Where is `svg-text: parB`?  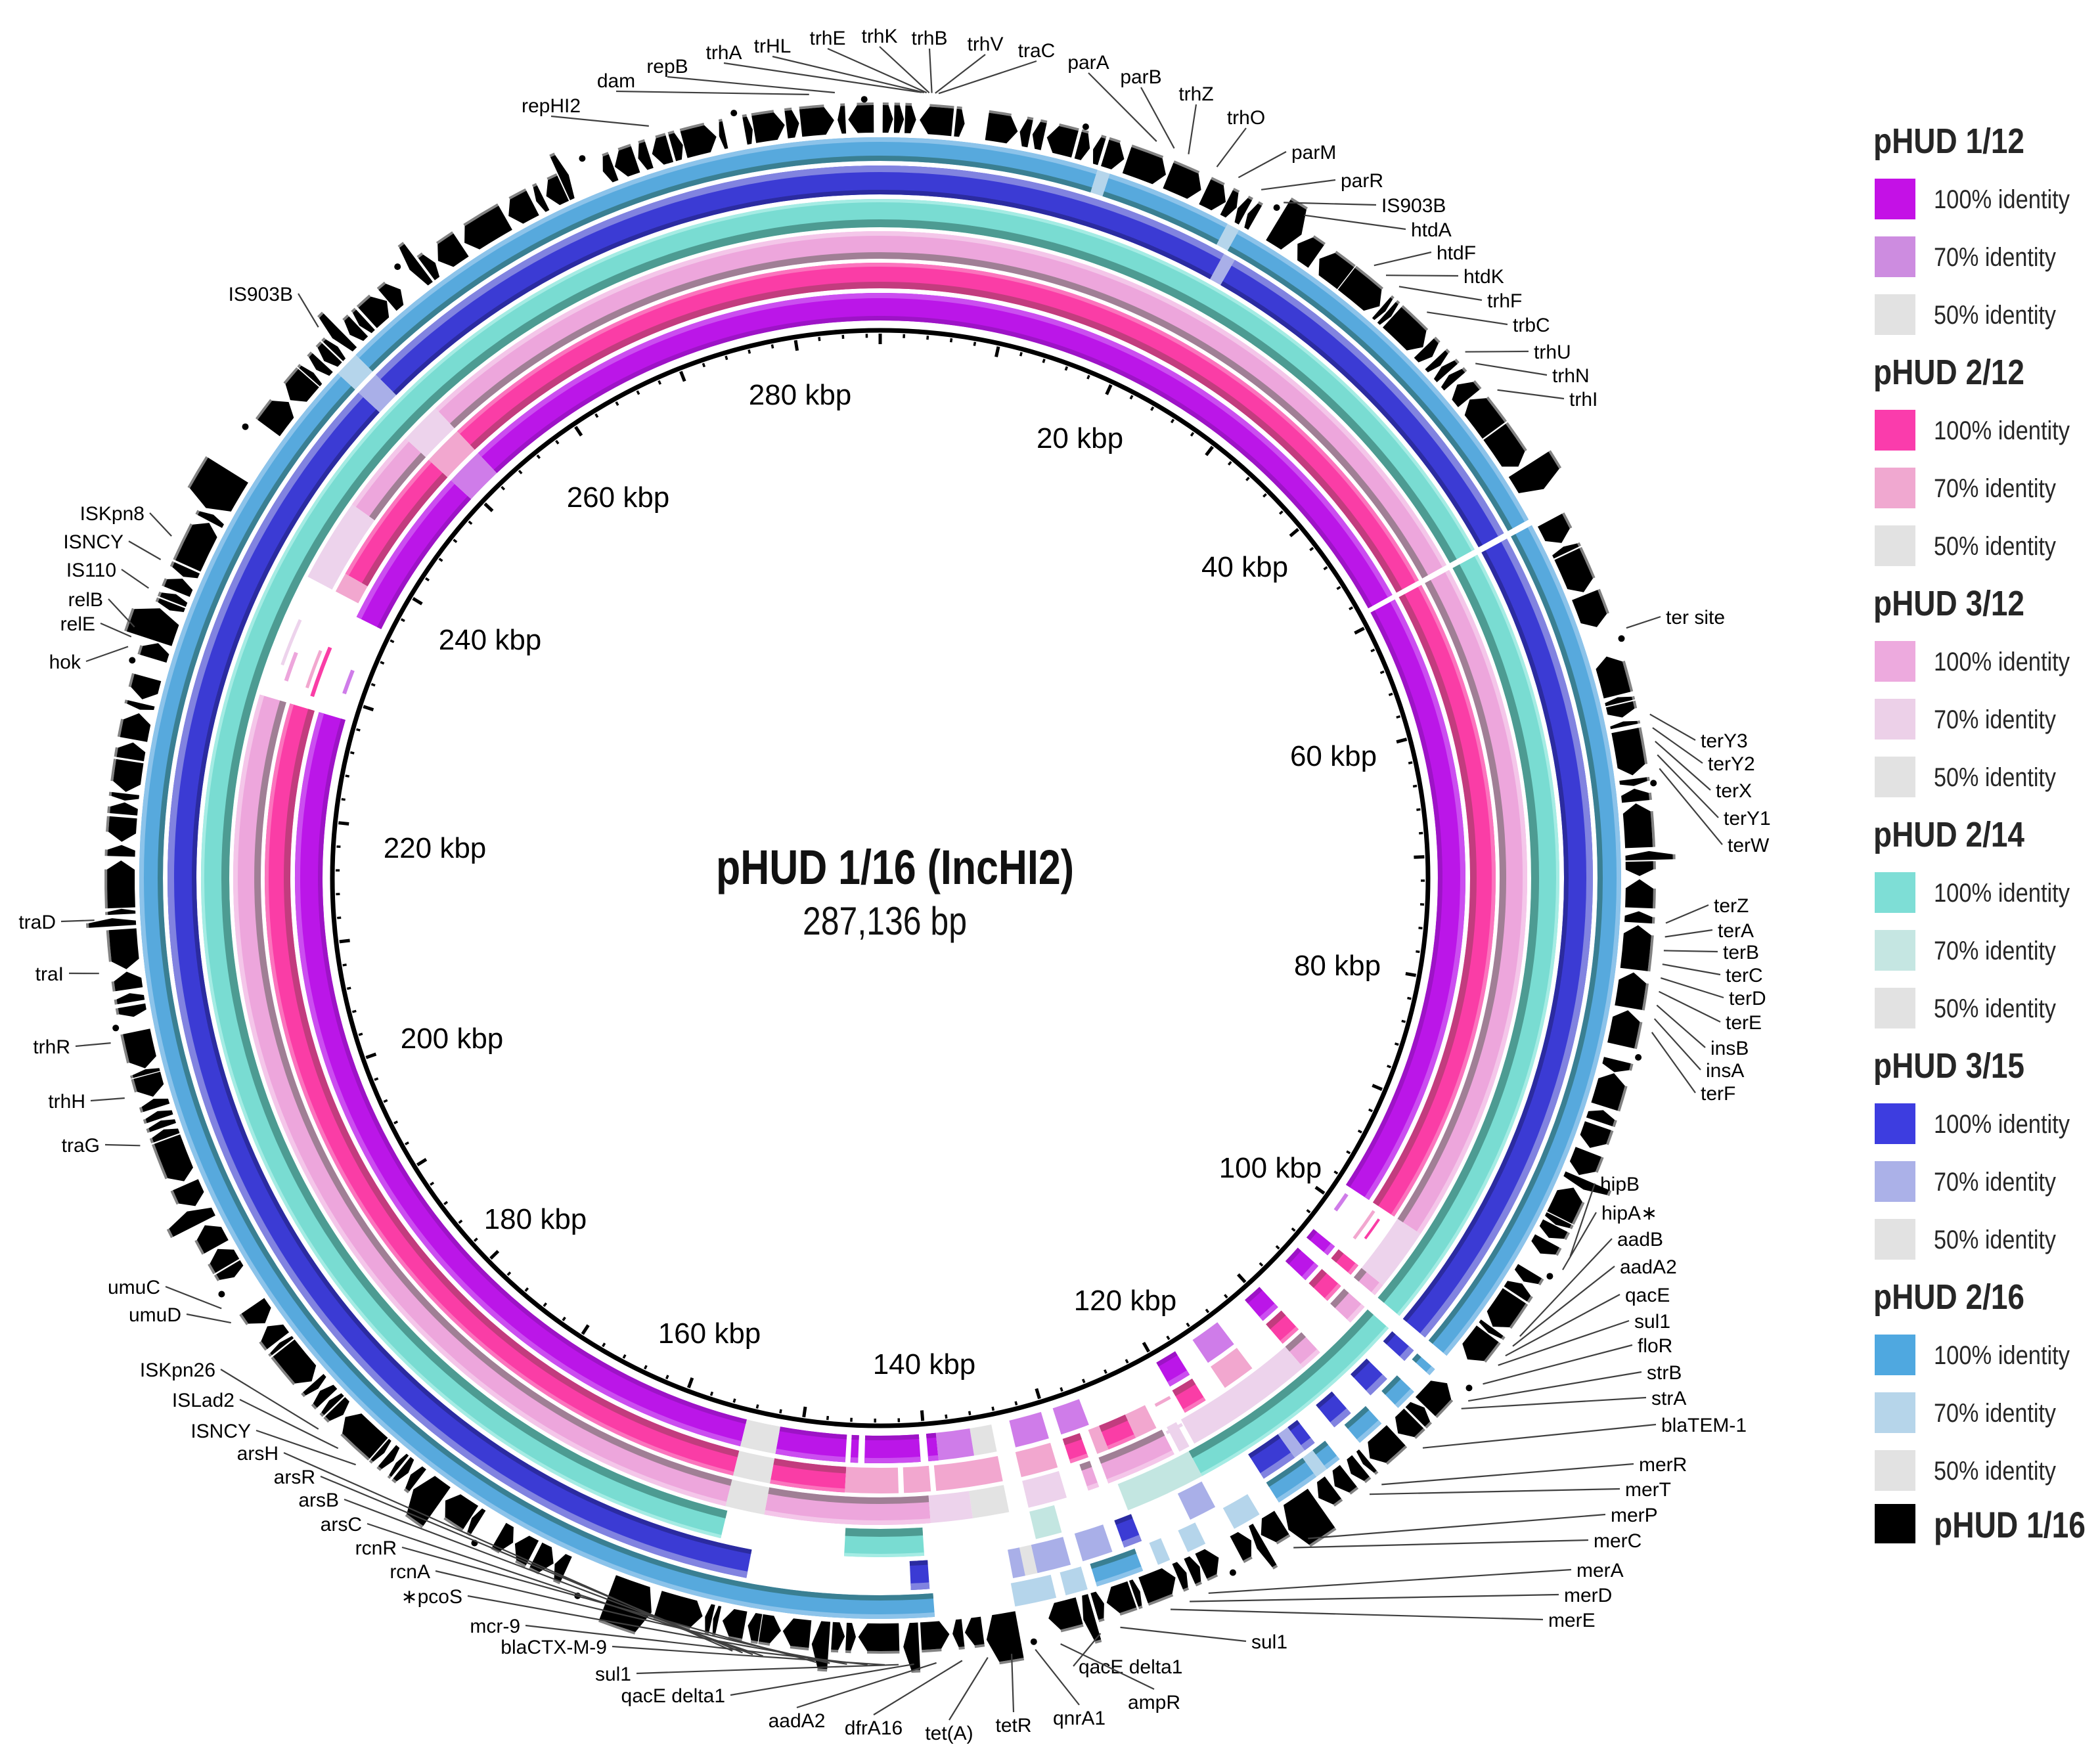
svg-text: parB is located at coordinates (1140, 77).